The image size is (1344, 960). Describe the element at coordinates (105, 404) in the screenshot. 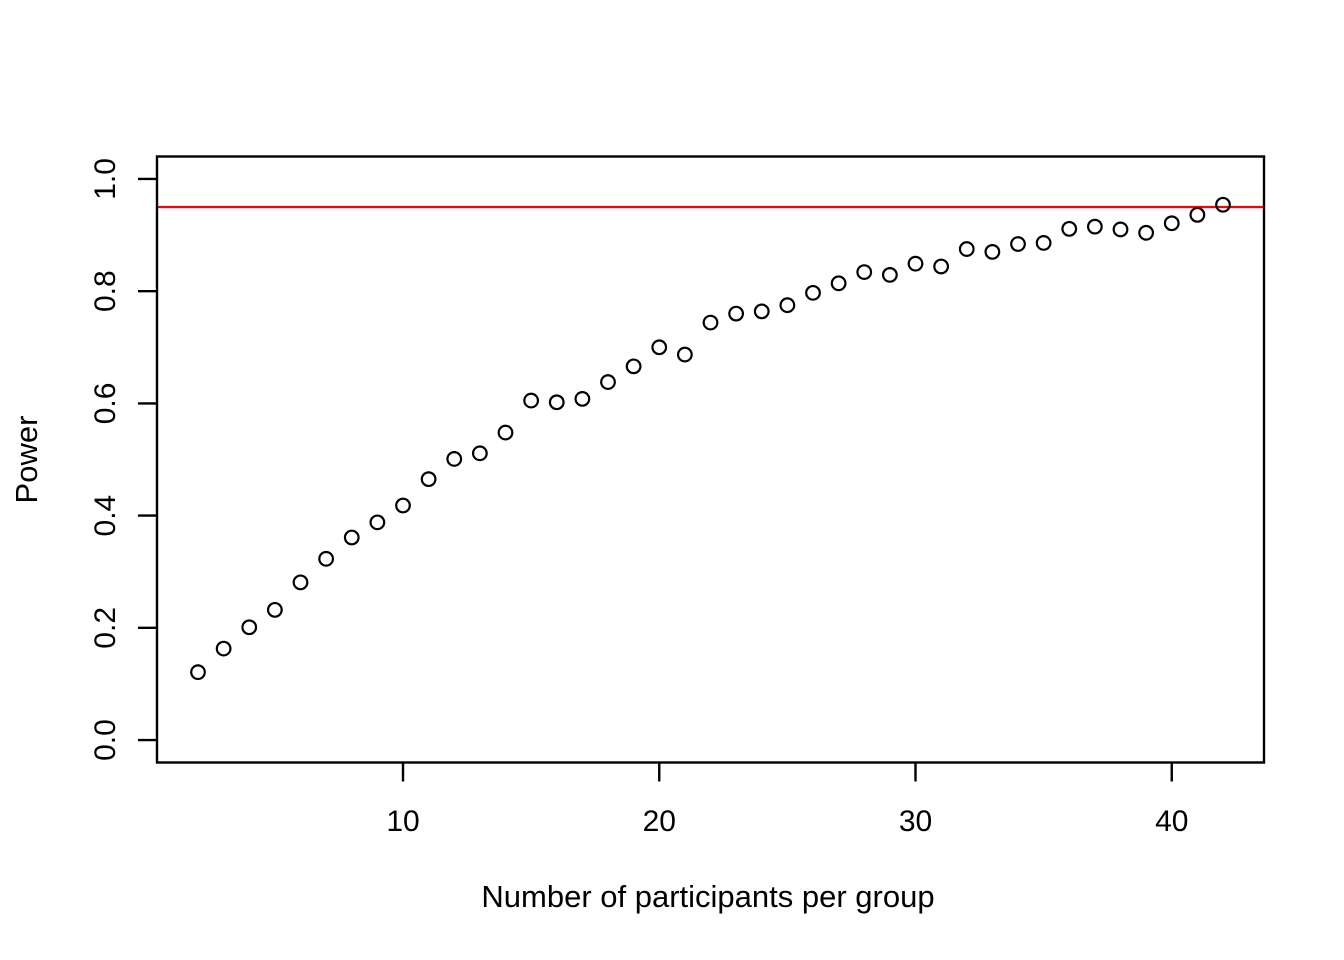

I see `y-axis-tick-label: 0.6` at that location.